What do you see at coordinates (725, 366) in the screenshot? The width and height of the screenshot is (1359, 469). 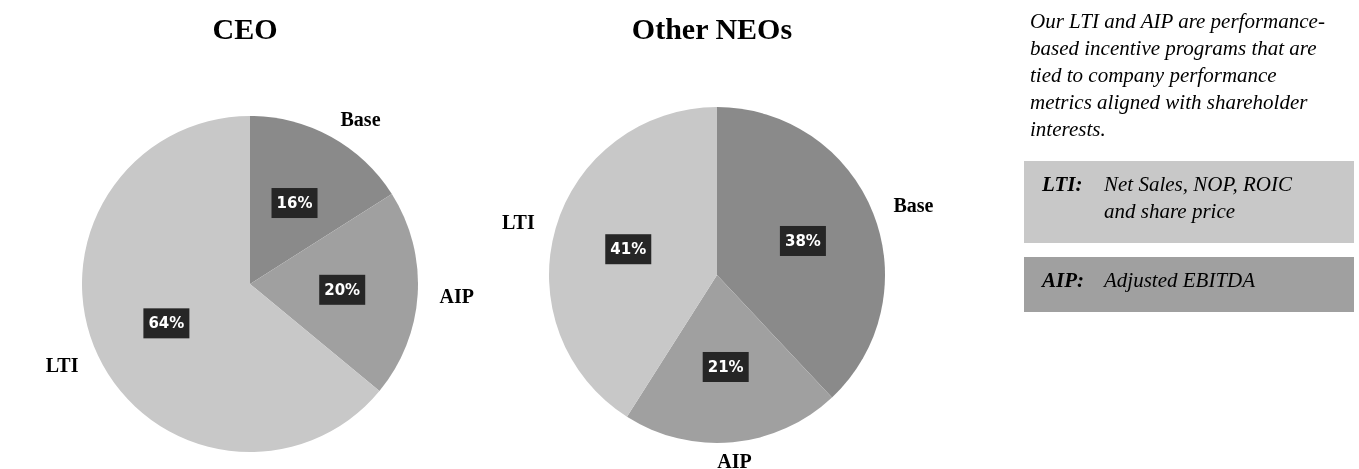 I see `data-label: 21%` at bounding box center [725, 366].